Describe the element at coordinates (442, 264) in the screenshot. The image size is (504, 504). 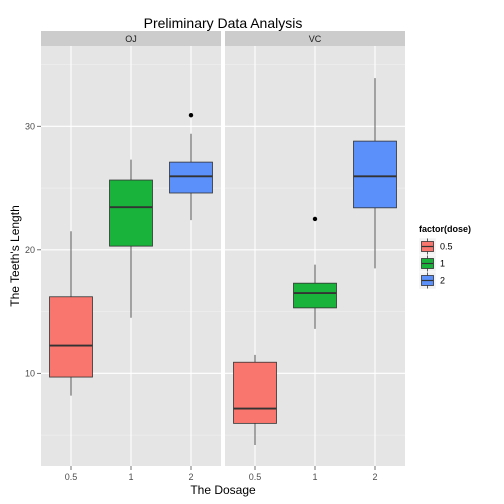
I see `legend-item-label: 1` at that location.